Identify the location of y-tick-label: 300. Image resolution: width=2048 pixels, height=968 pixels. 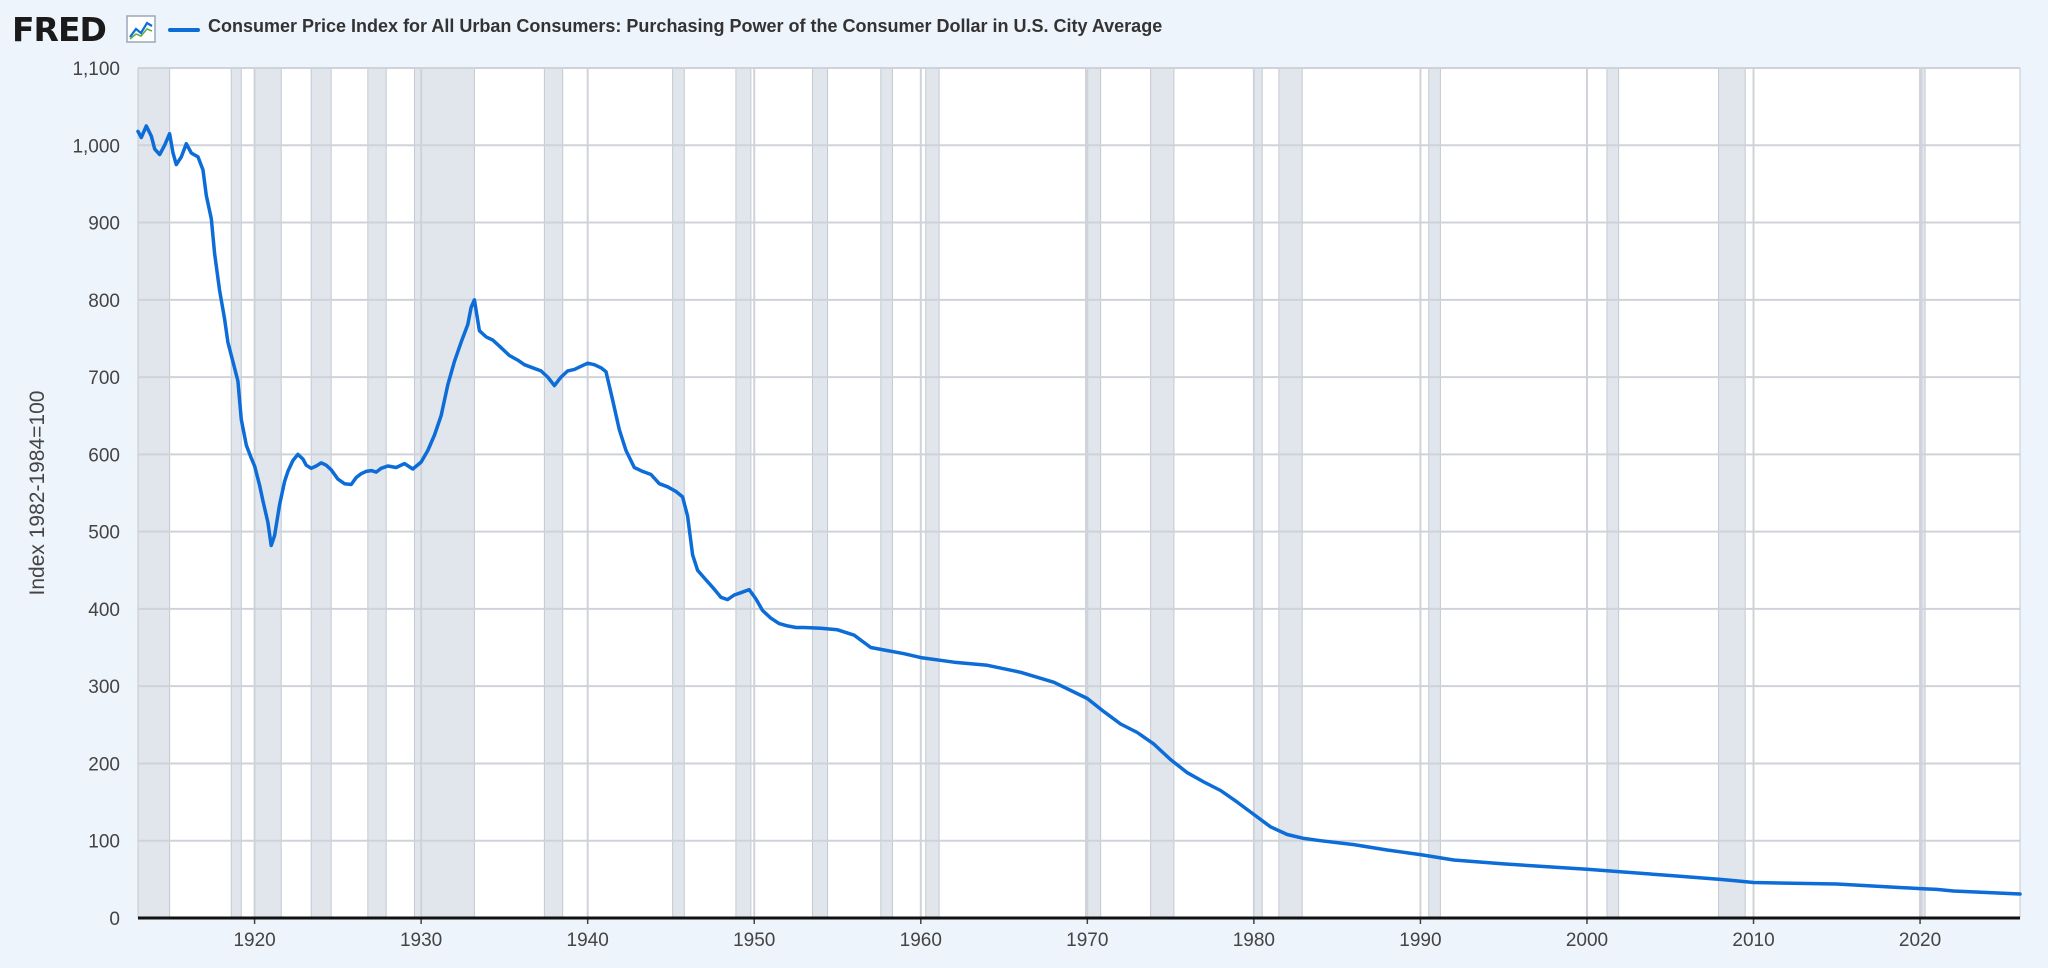
(104, 687).